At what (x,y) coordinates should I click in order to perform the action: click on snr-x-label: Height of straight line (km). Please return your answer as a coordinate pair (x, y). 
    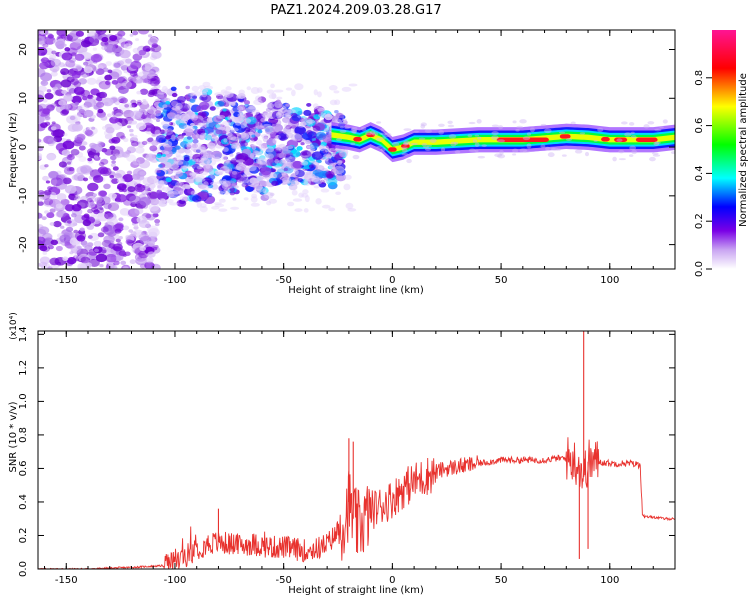
    Looking at the image, I should click on (356, 590).